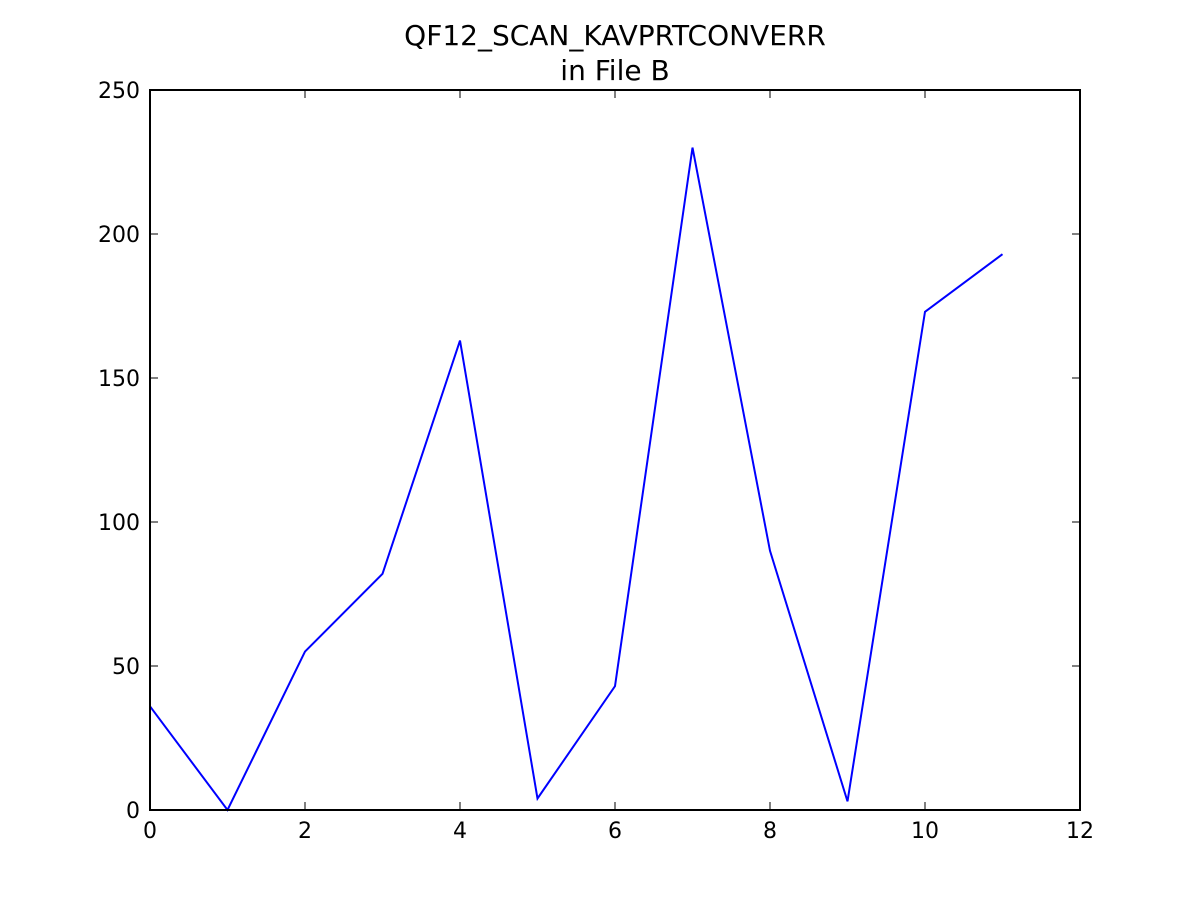 This screenshot has width=1200, height=900. What do you see at coordinates (150, 831) in the screenshot?
I see `x-tick-label: 0` at bounding box center [150, 831].